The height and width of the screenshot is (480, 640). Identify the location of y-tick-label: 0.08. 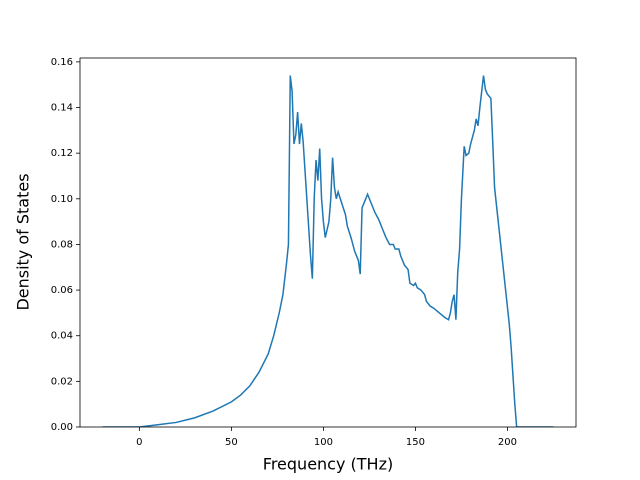
(62, 244).